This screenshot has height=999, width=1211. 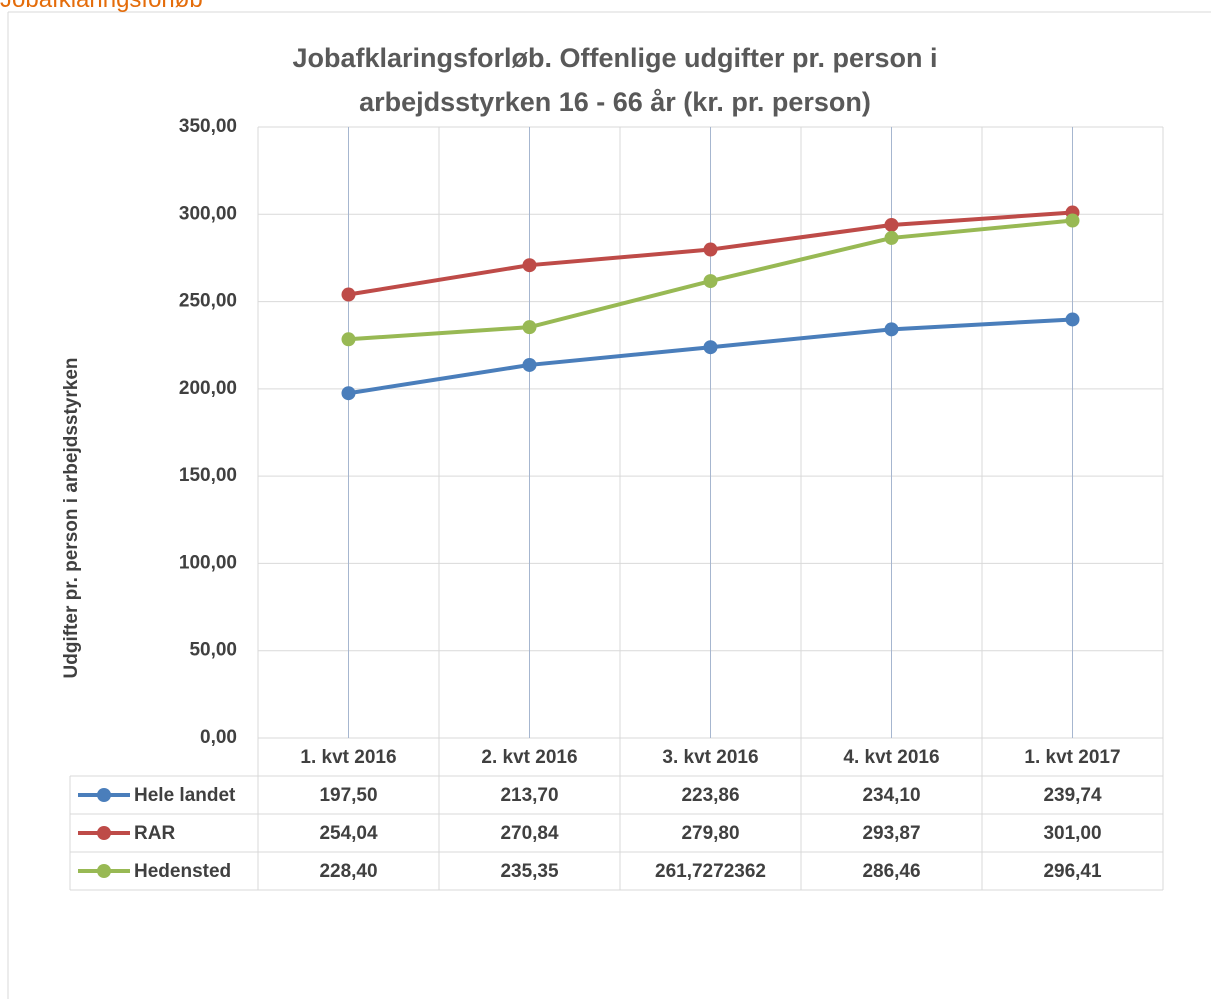 What do you see at coordinates (154, 833) in the screenshot?
I see `legend-label: RAR` at bounding box center [154, 833].